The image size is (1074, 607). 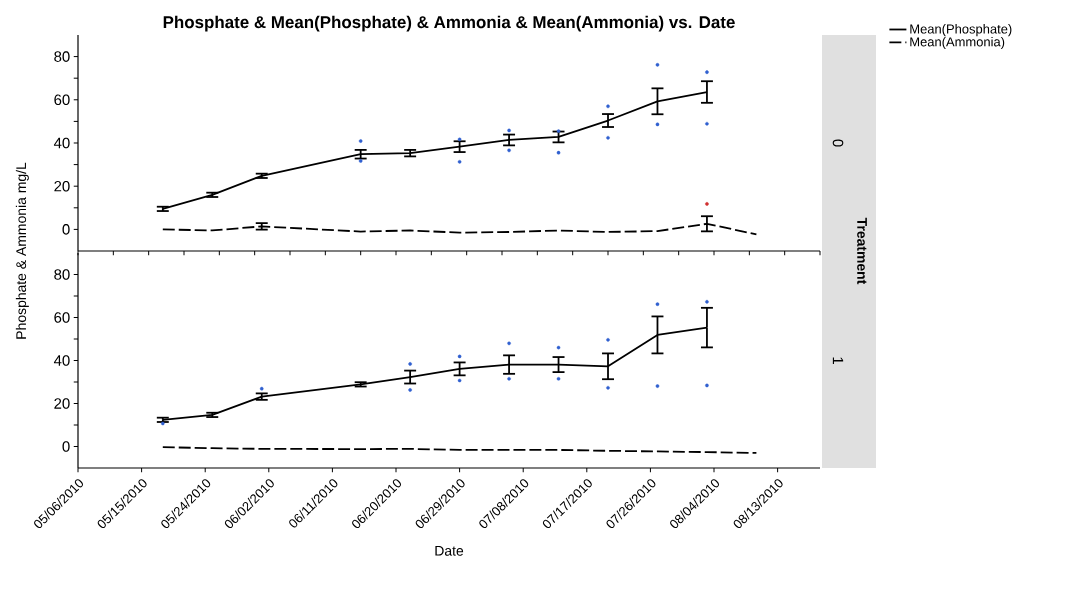 What do you see at coordinates (449, 23) in the screenshot?
I see `chart-title: Phosphate & Mean(Phosphate) & Ammonia & Mean(Ammonia) vs. Date` at bounding box center [449, 23].